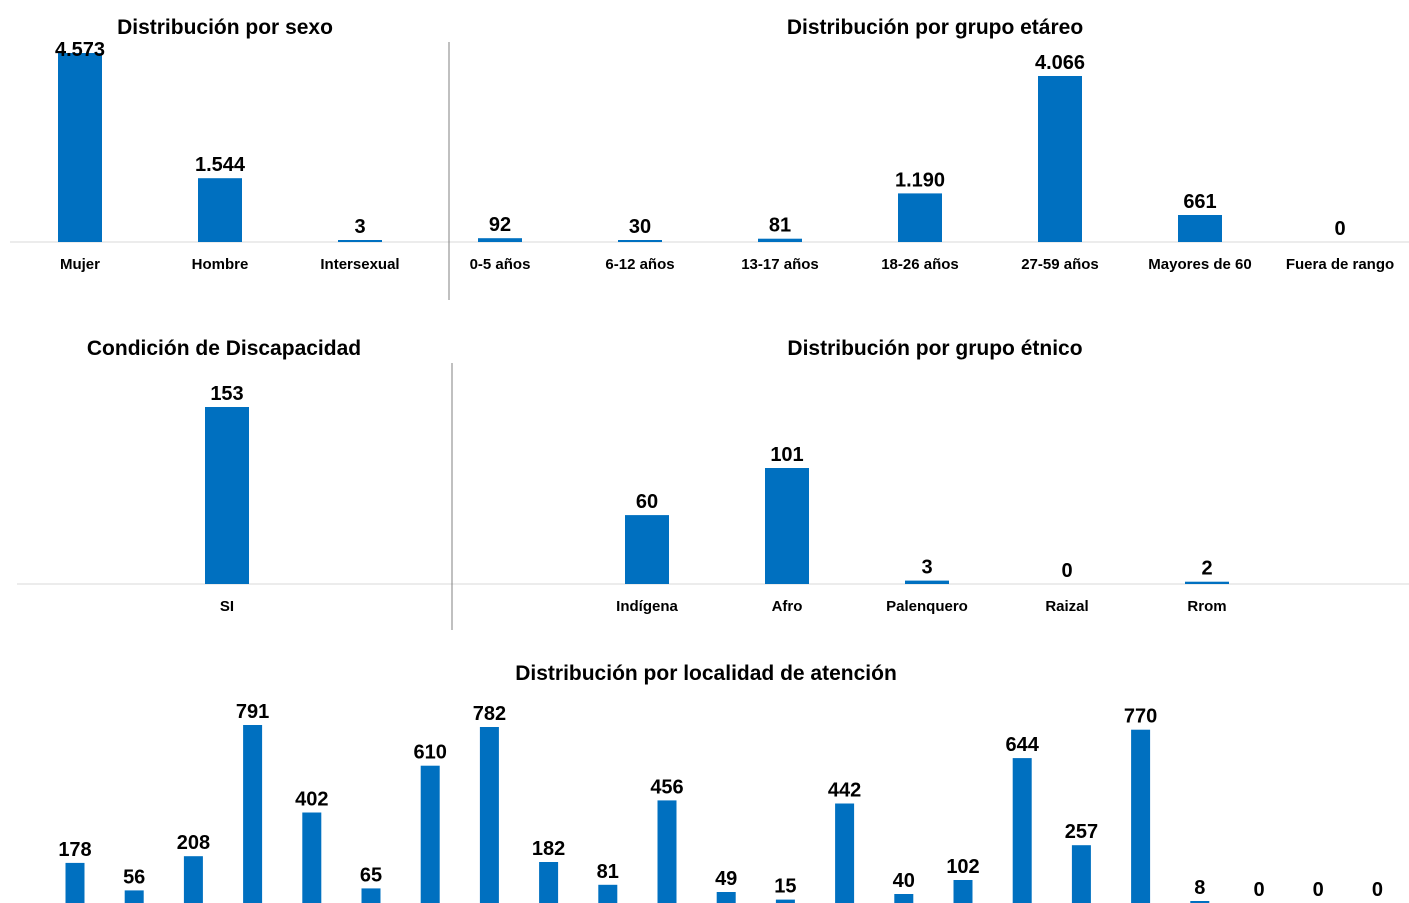 The height and width of the screenshot is (903, 1409). I want to click on localidad-value-label-20: 0, so click(1258, 890).